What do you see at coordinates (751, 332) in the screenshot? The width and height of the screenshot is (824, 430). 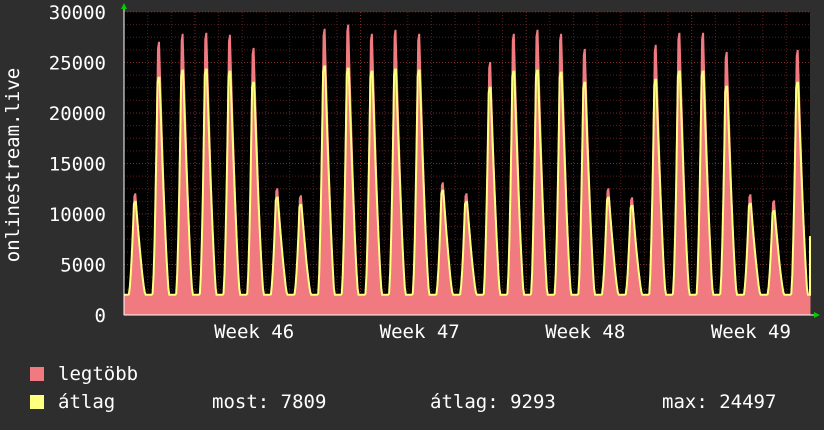 I see `x-tick-label: Week 49` at bounding box center [751, 332].